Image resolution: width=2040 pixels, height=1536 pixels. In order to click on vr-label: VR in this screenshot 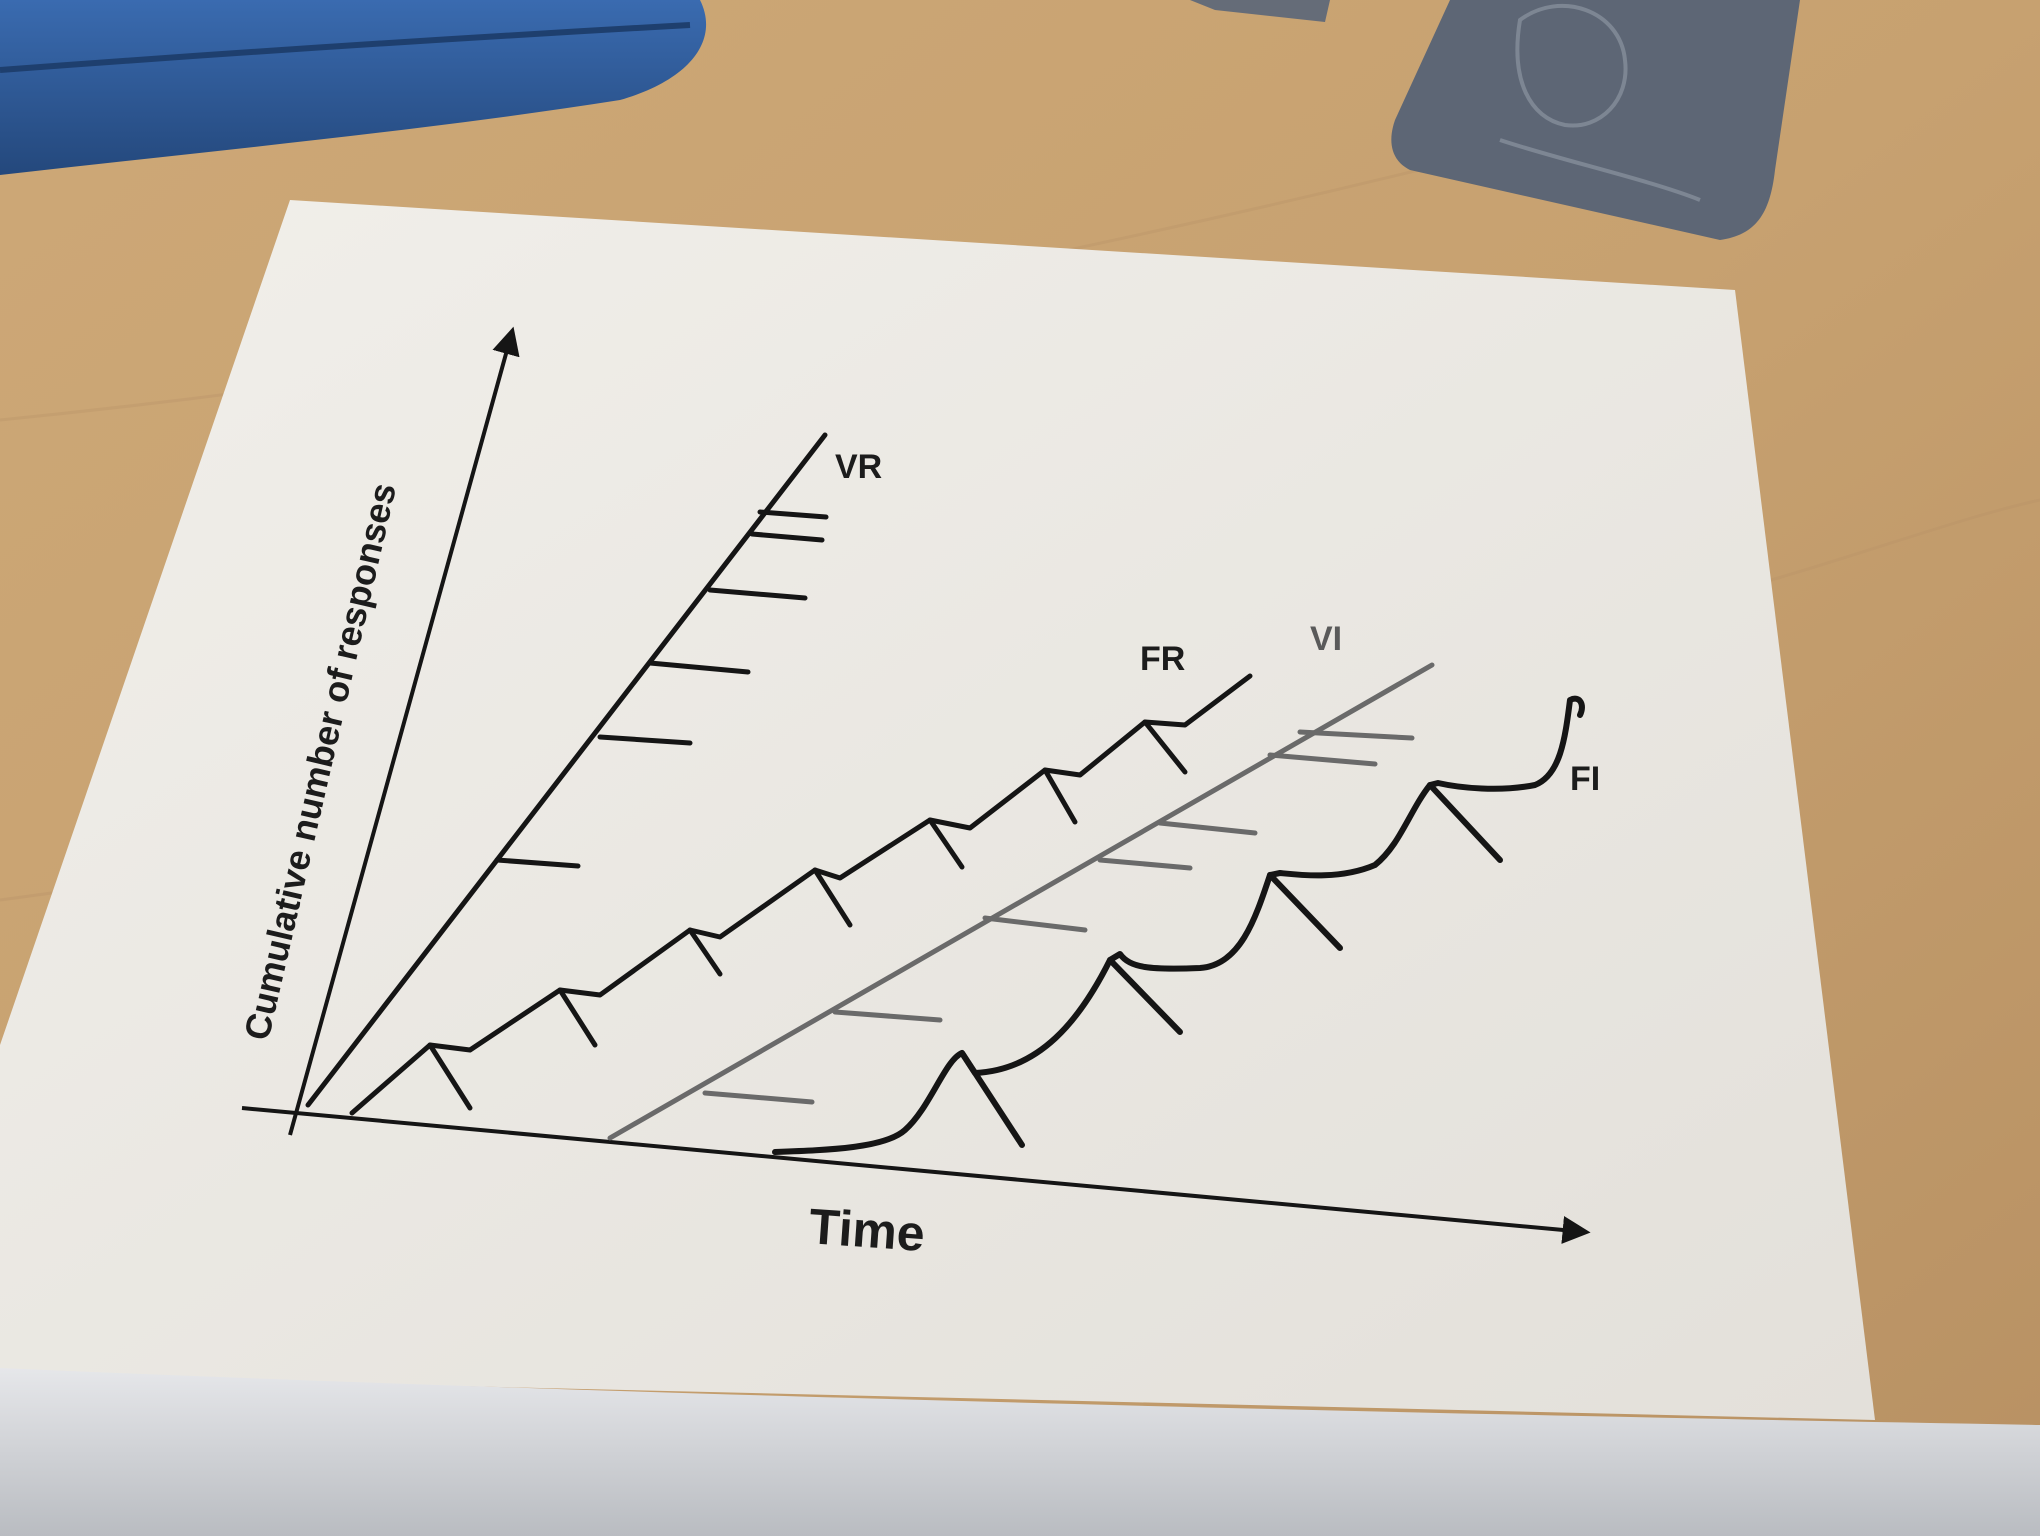, I will do `click(858, 467)`.